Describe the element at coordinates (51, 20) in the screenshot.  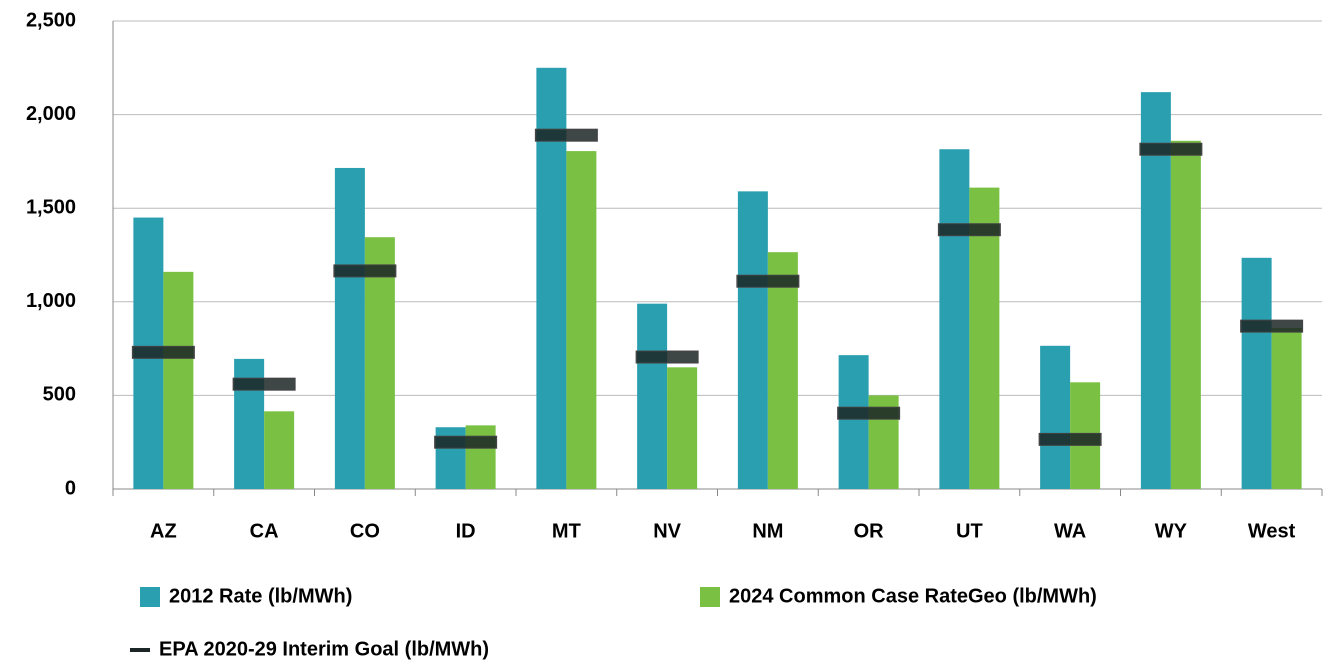
I see `y-tick-label: 2,500` at that location.